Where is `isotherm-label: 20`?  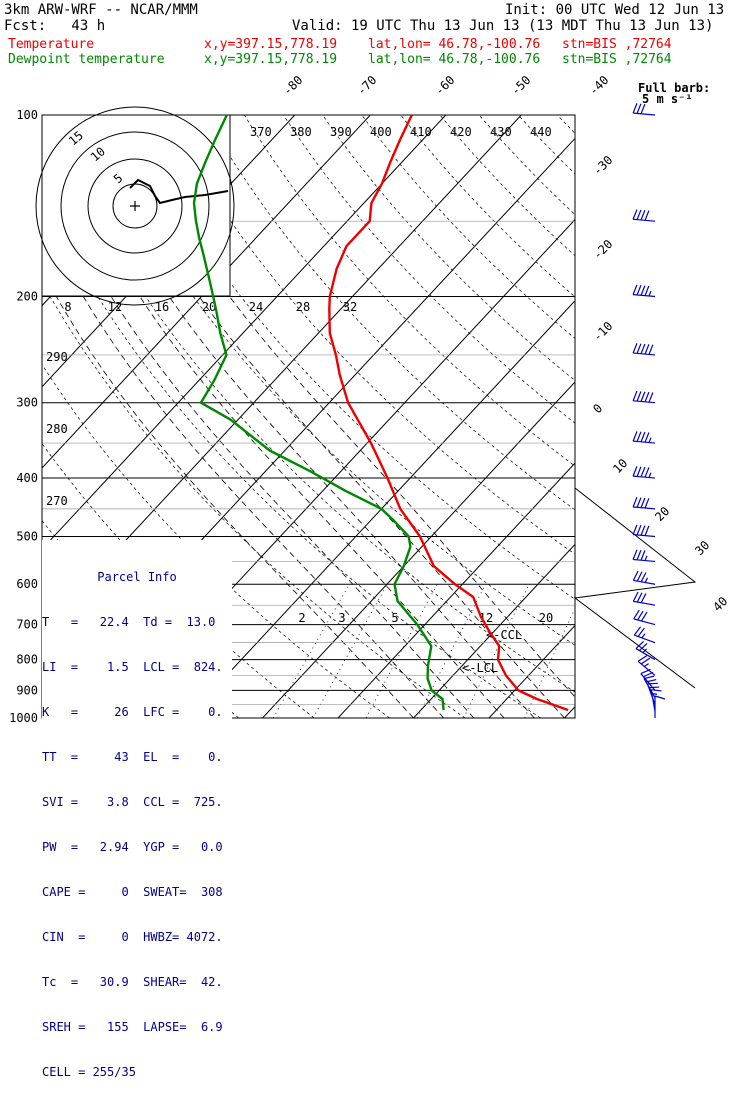
isotherm-label: 20 is located at coordinates (662, 514).